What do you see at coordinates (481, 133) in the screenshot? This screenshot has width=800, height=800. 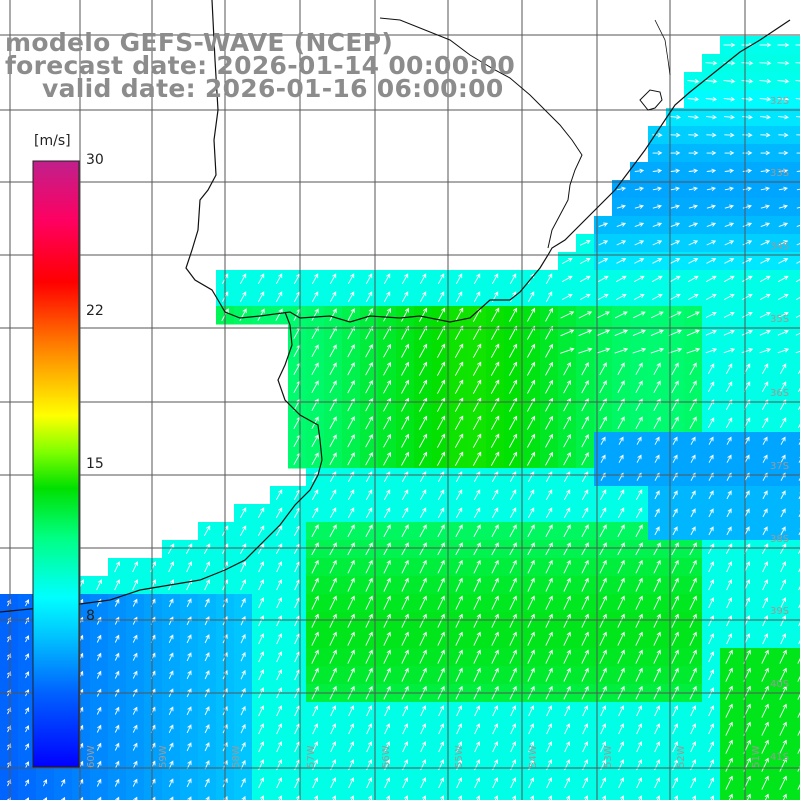 I see `river-coastline` at bounding box center [481, 133].